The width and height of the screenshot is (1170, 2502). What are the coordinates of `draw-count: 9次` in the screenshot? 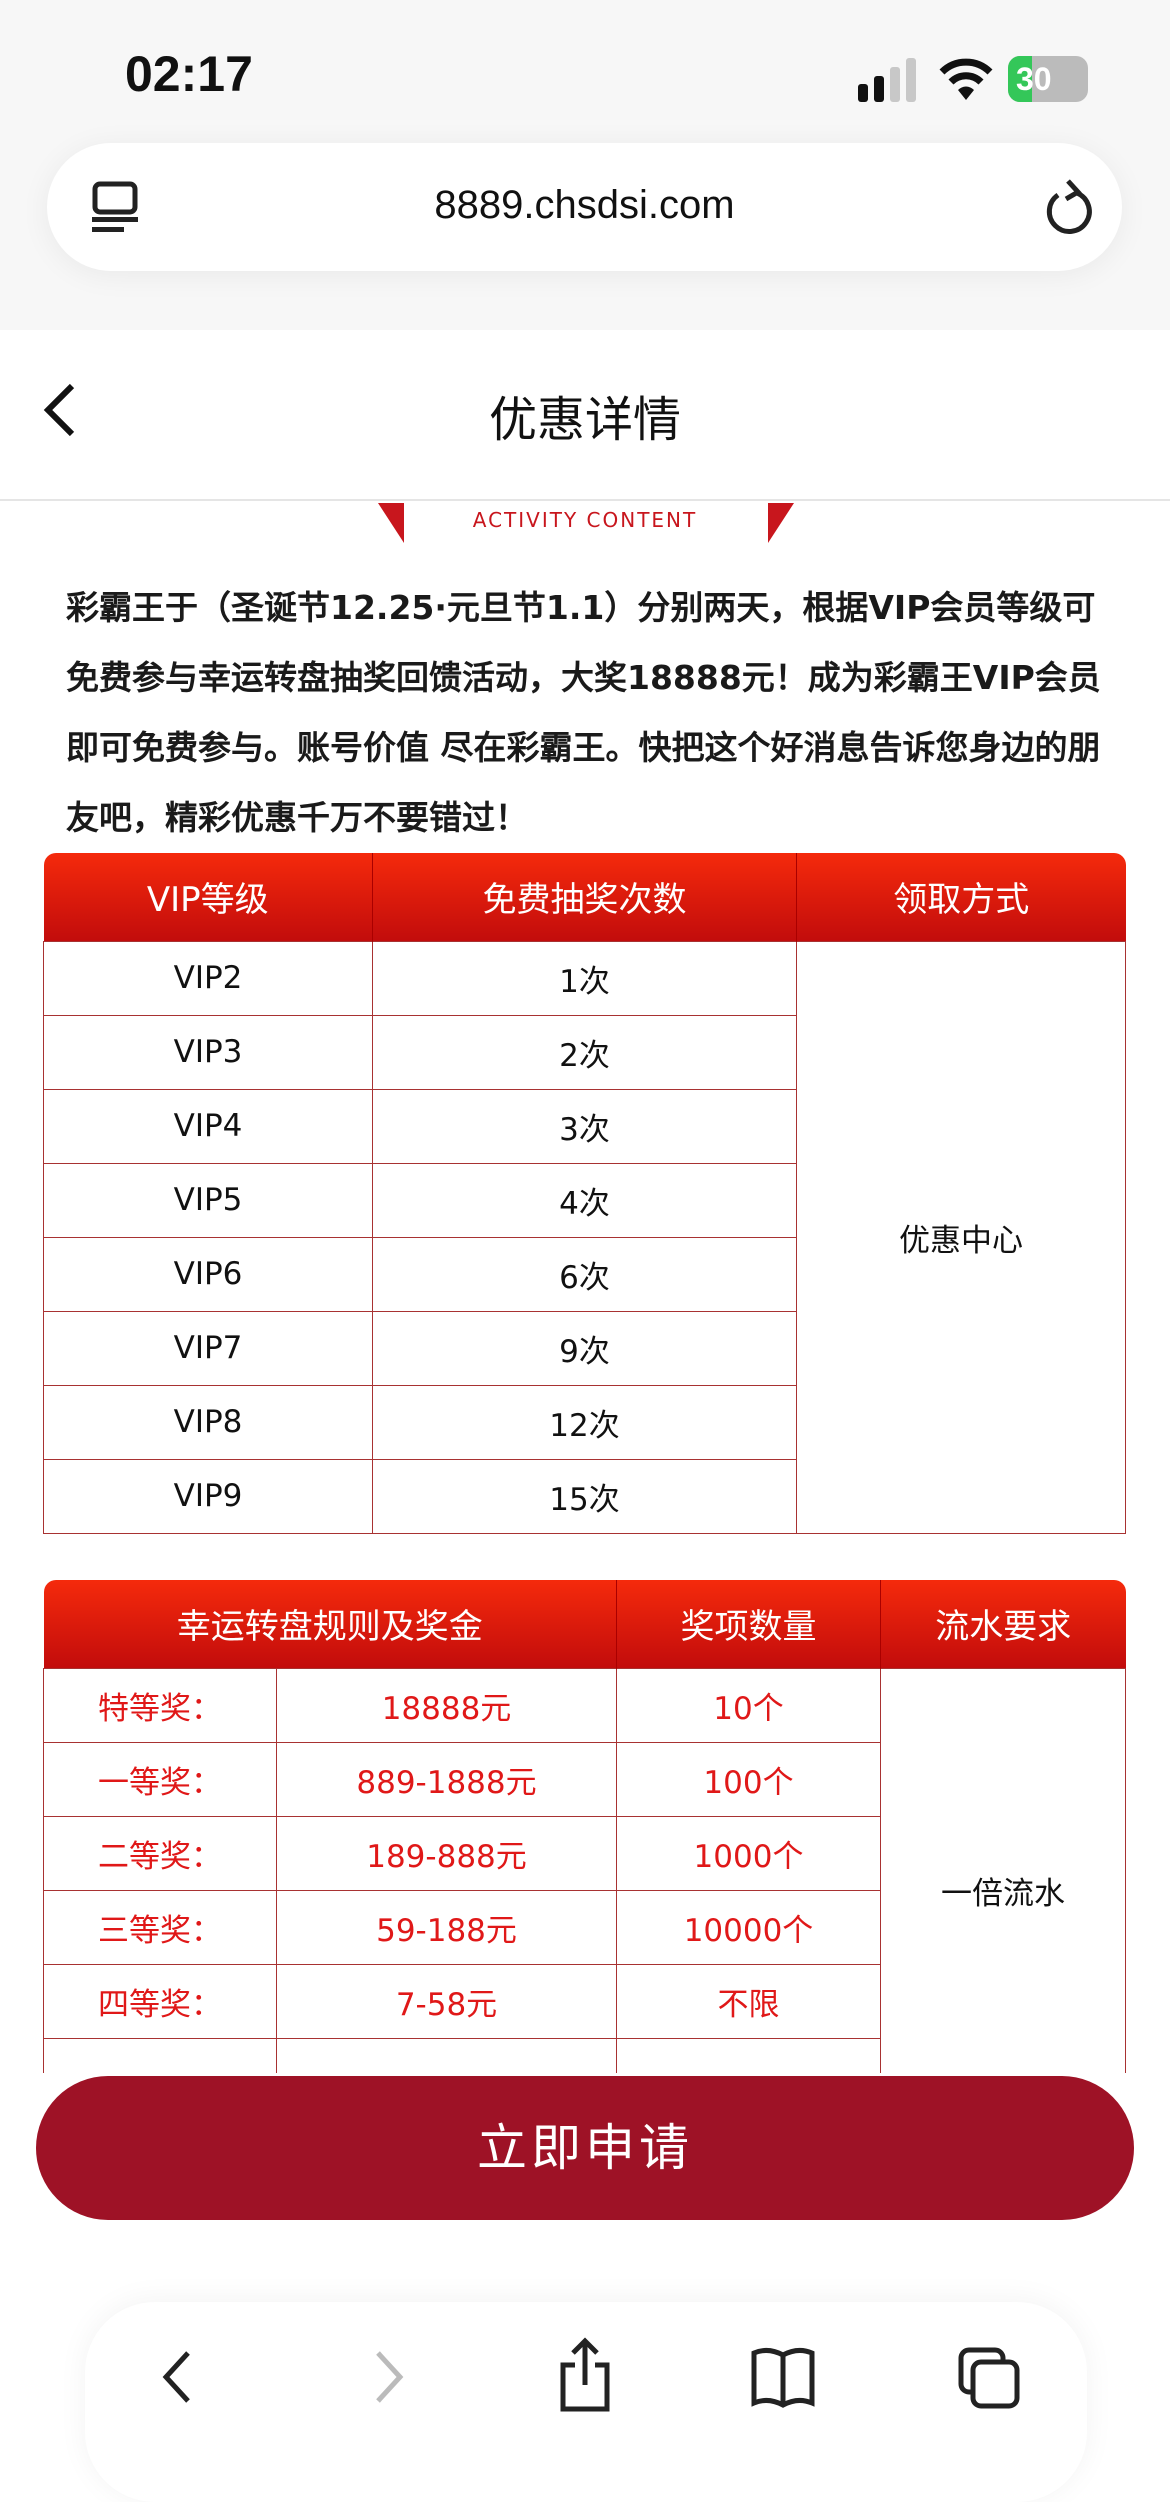 It's located at (584, 1348).